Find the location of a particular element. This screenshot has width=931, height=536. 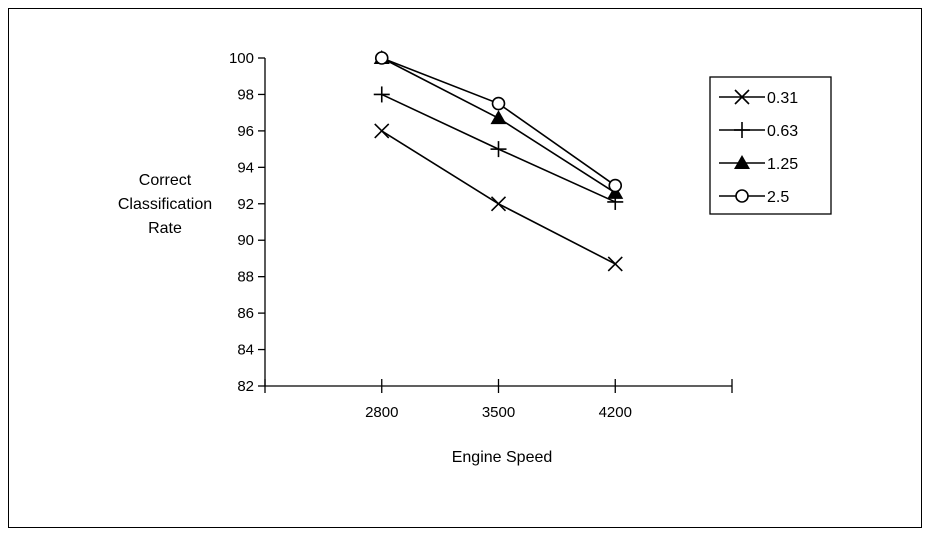

legend: 0.31 0.63 1.25 2.5 is located at coordinates (770, 145).